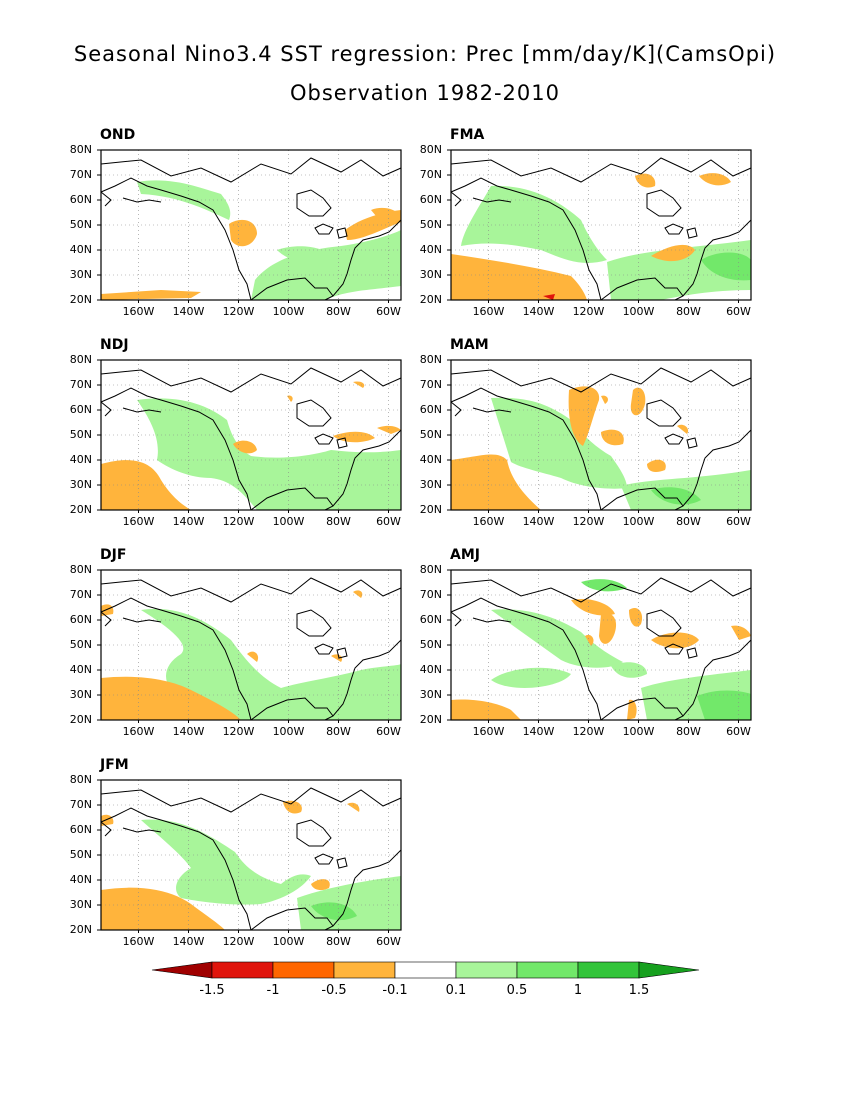 The width and height of the screenshot is (850, 1100). Describe the element at coordinates (578, 990) in the screenshot. I see `colorbar-tick-label: 1` at that location.